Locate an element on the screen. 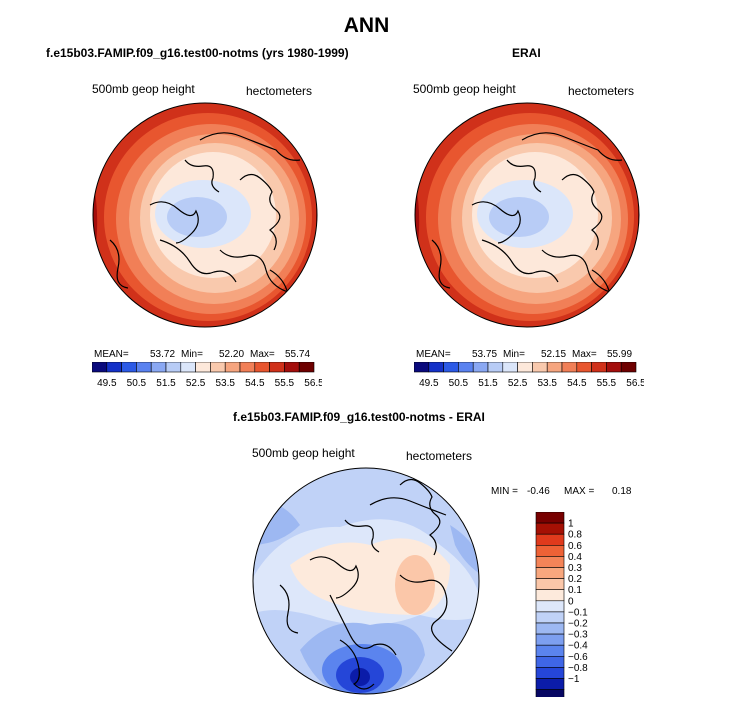 The width and height of the screenshot is (733, 703). panel-2-mean-value: 53.75 is located at coordinates (485, 354).